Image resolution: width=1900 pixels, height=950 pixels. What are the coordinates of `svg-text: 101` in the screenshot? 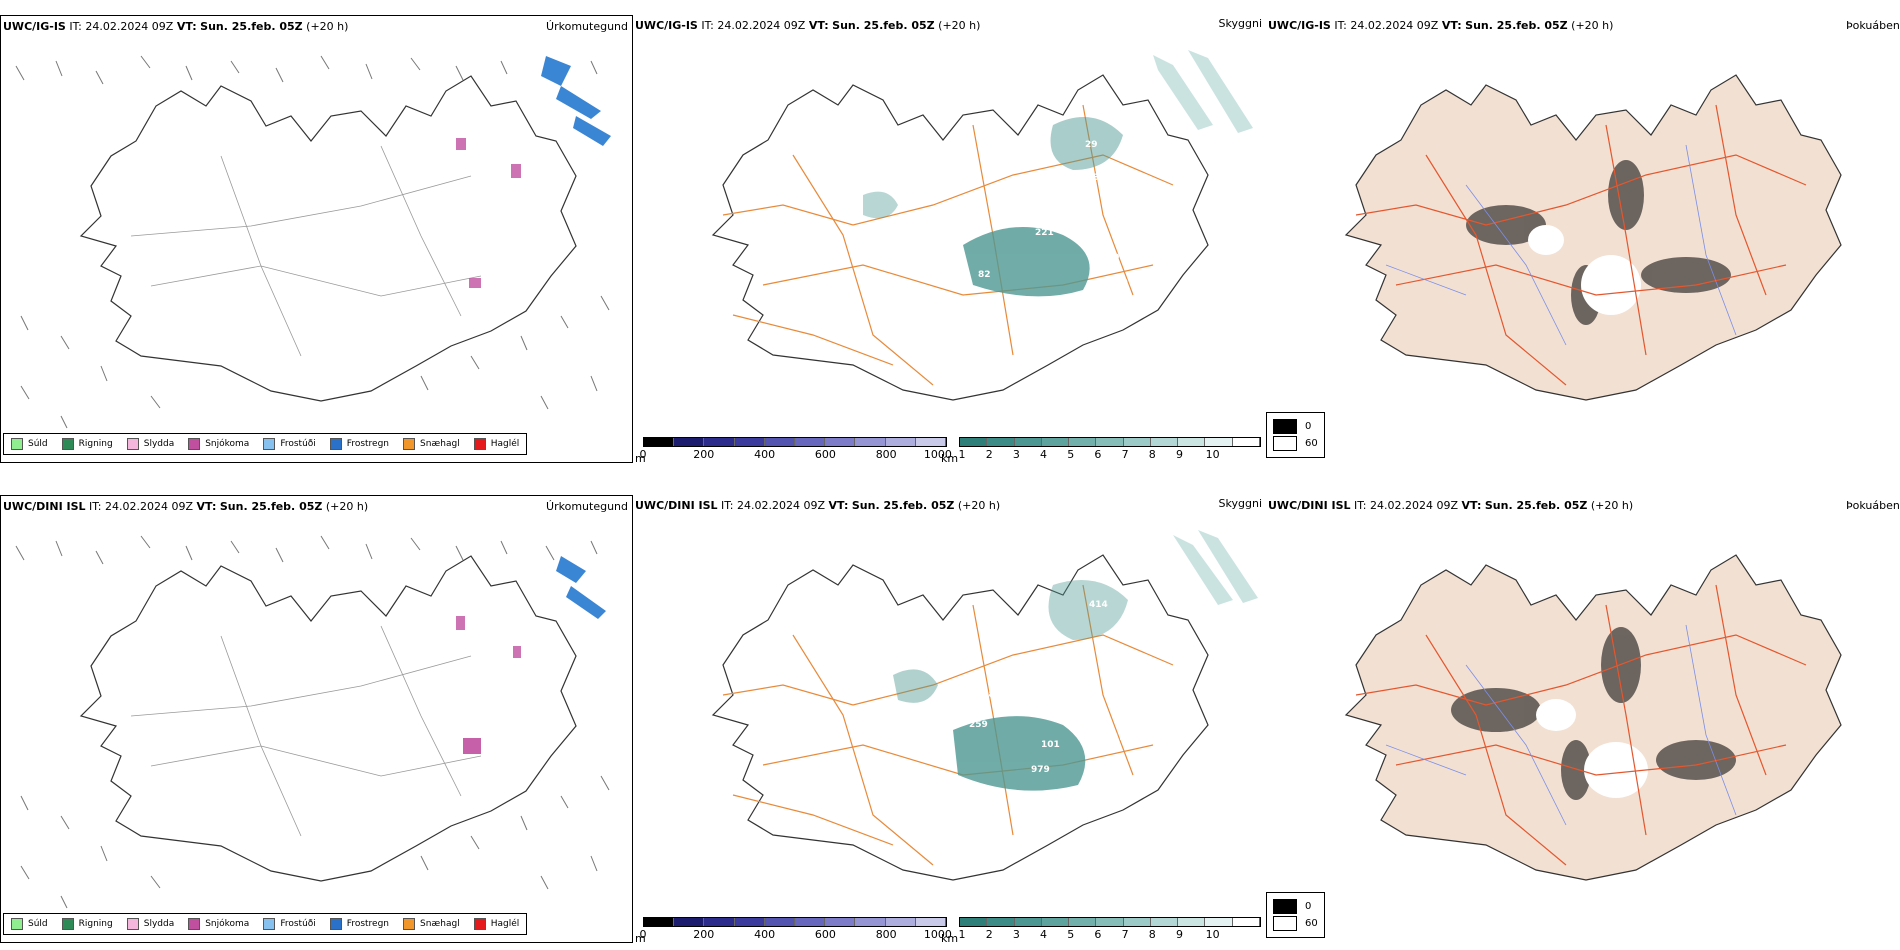 It's located at (1050, 745).